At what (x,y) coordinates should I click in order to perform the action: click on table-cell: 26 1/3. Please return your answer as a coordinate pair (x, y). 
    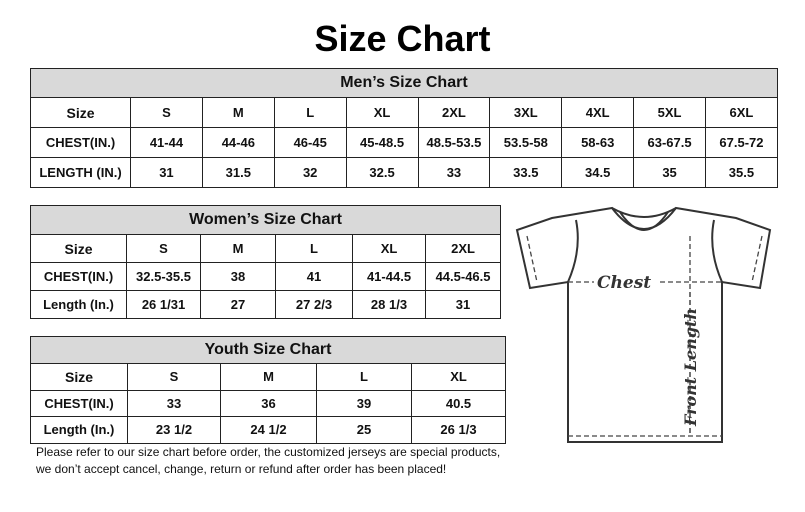
    Looking at the image, I should click on (458, 430).